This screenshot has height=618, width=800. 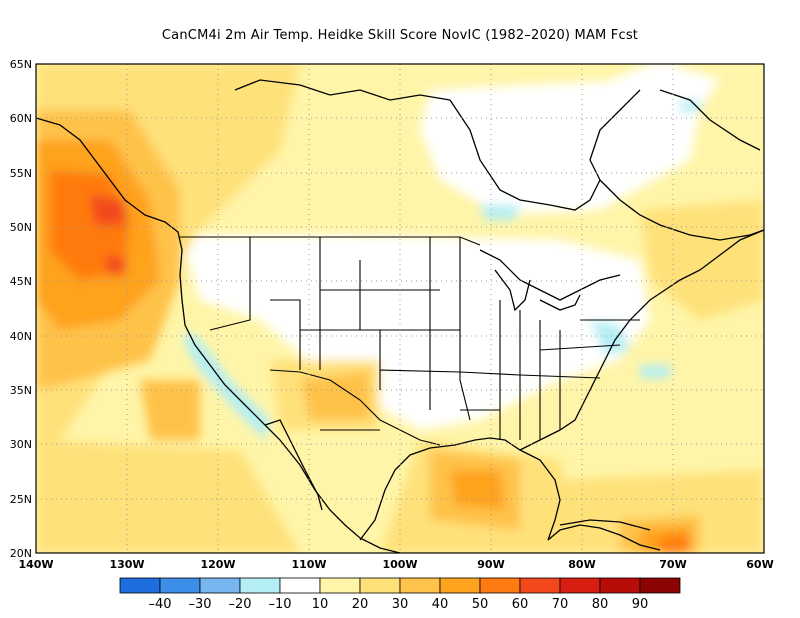 What do you see at coordinates (21, 336) in the screenshot?
I see `lat-label: 40N` at bounding box center [21, 336].